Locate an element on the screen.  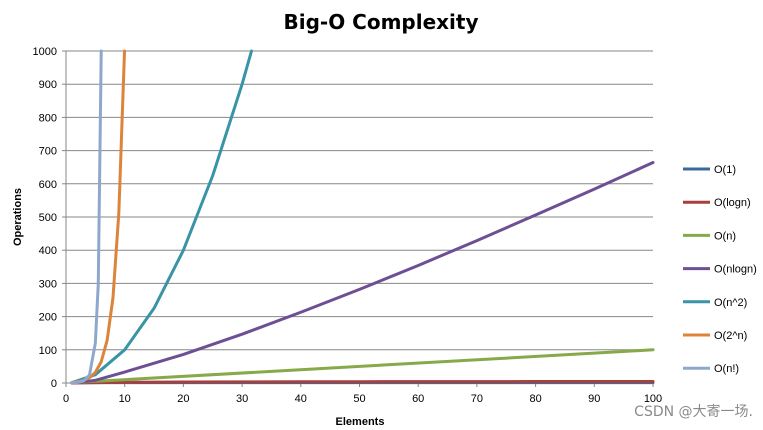
y-tick-label: 800 is located at coordinates (48, 118).